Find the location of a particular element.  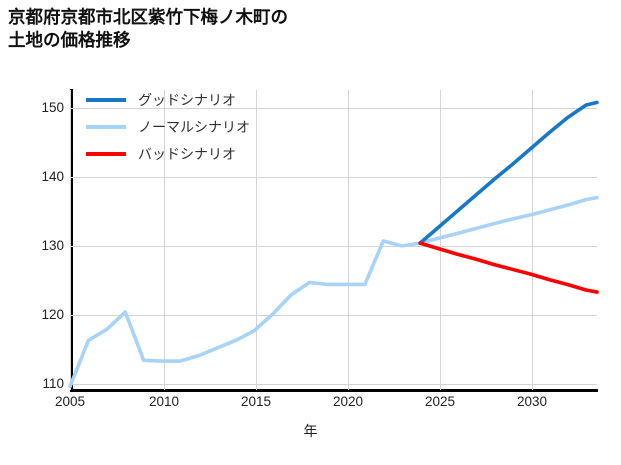

legend-item-bad: バッドシナリオ is located at coordinates (168, 154).